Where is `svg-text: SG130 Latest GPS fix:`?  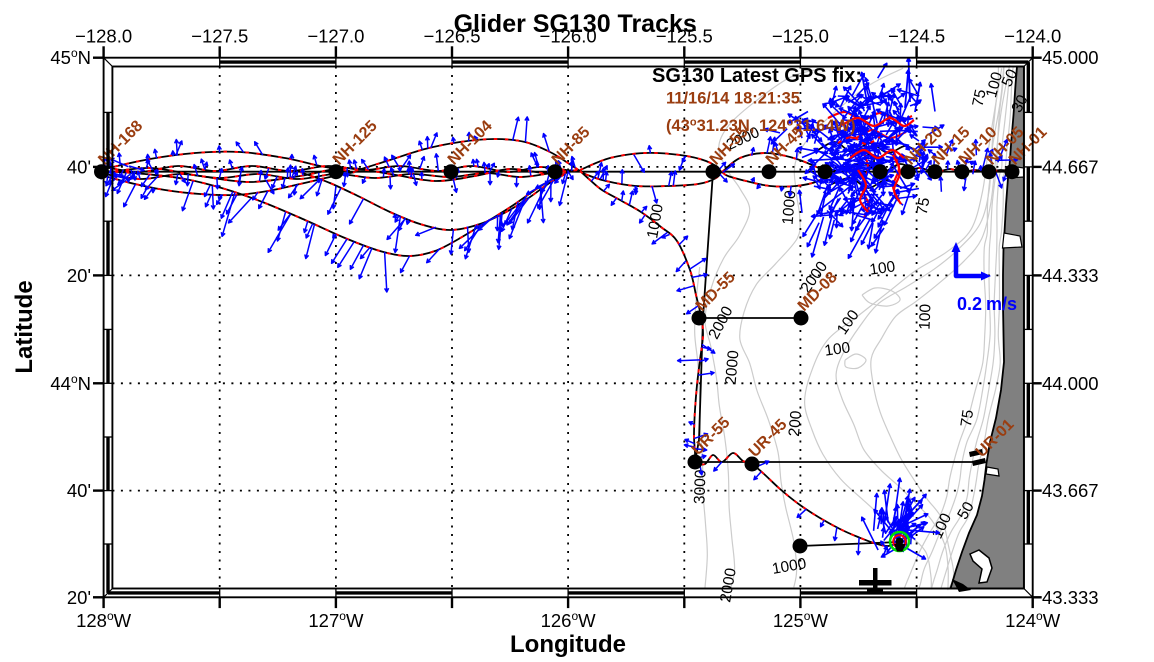 svg-text: SG130 Latest GPS fix: is located at coordinates (757, 76).